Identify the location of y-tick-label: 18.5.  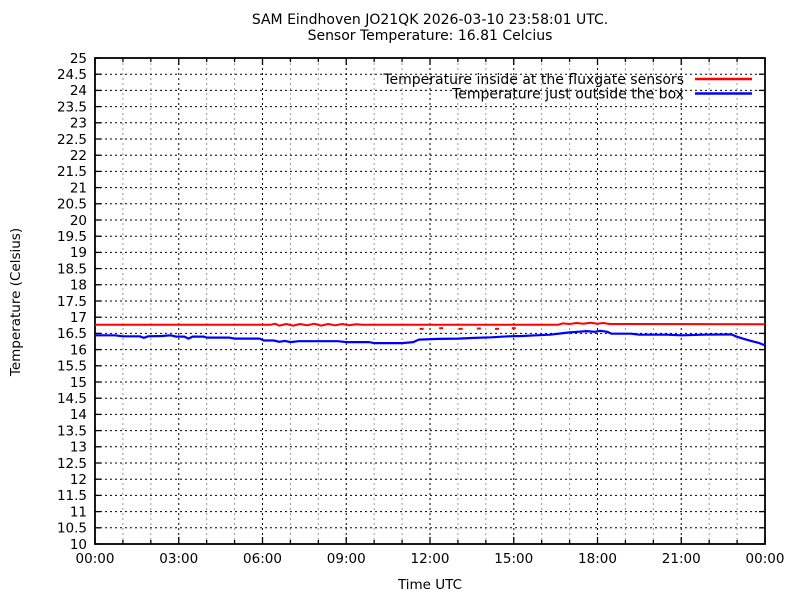
(72, 269).